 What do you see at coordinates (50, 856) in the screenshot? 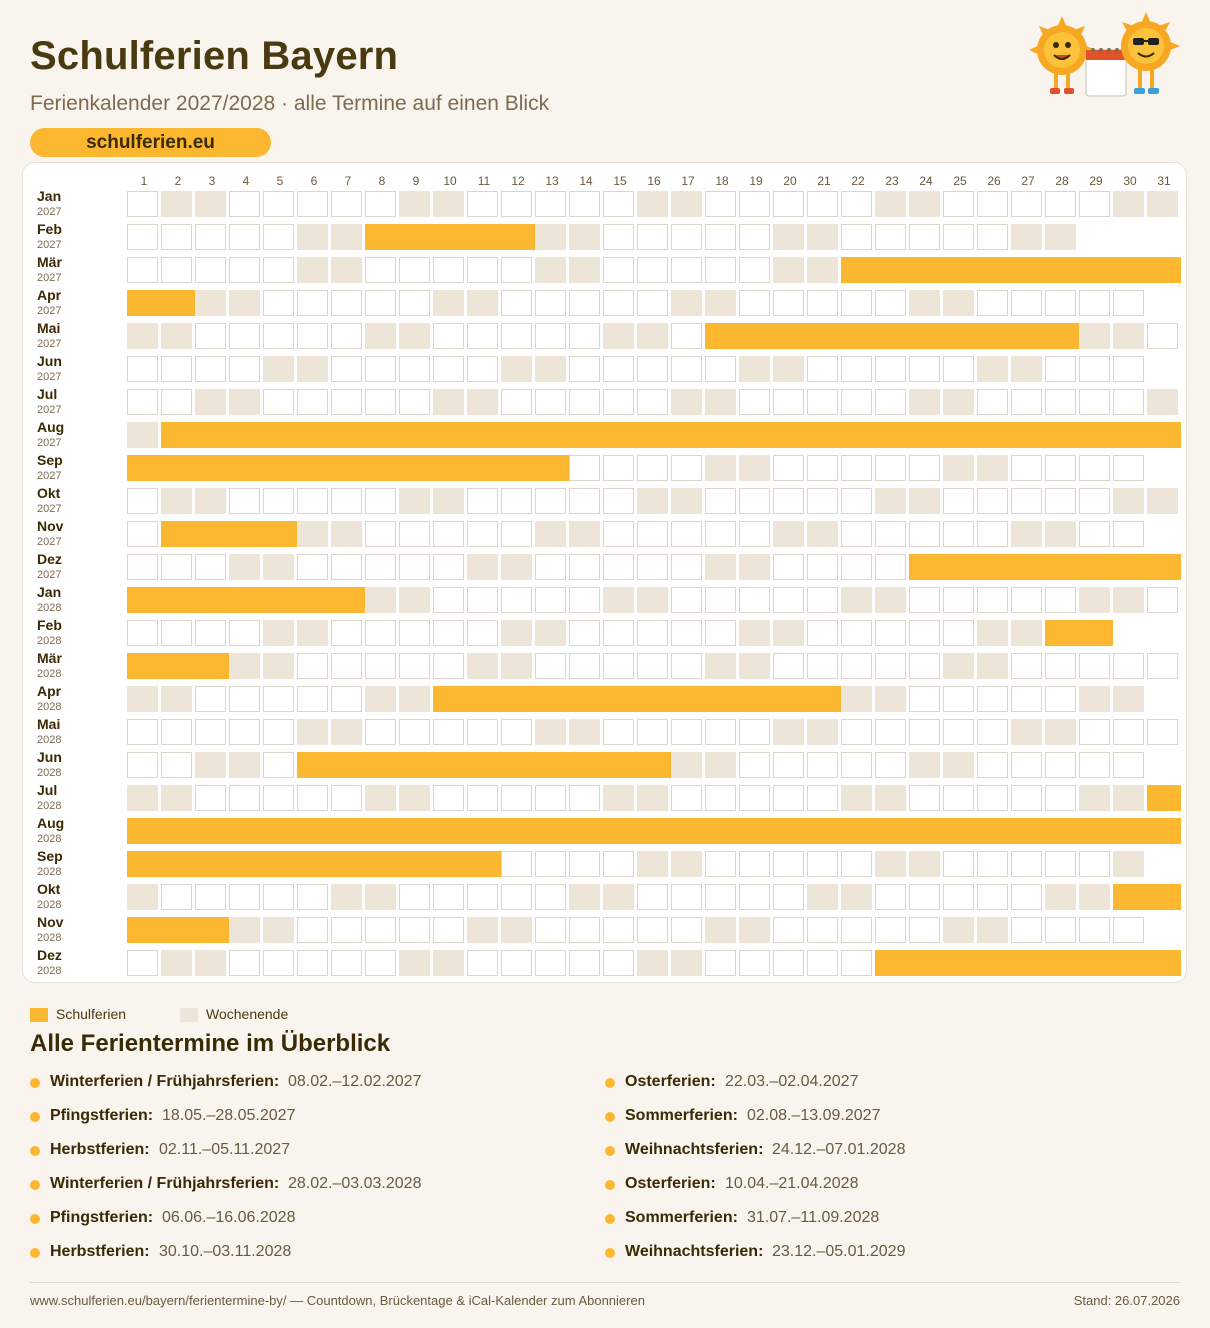
I see `month-label: Sep` at bounding box center [50, 856].